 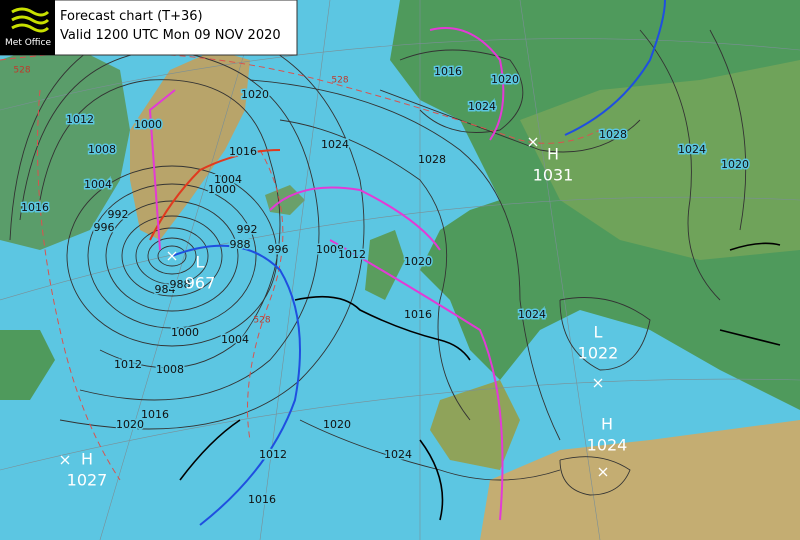 What do you see at coordinates (30, 20) in the screenshot?
I see `logo-waves` at bounding box center [30, 20].